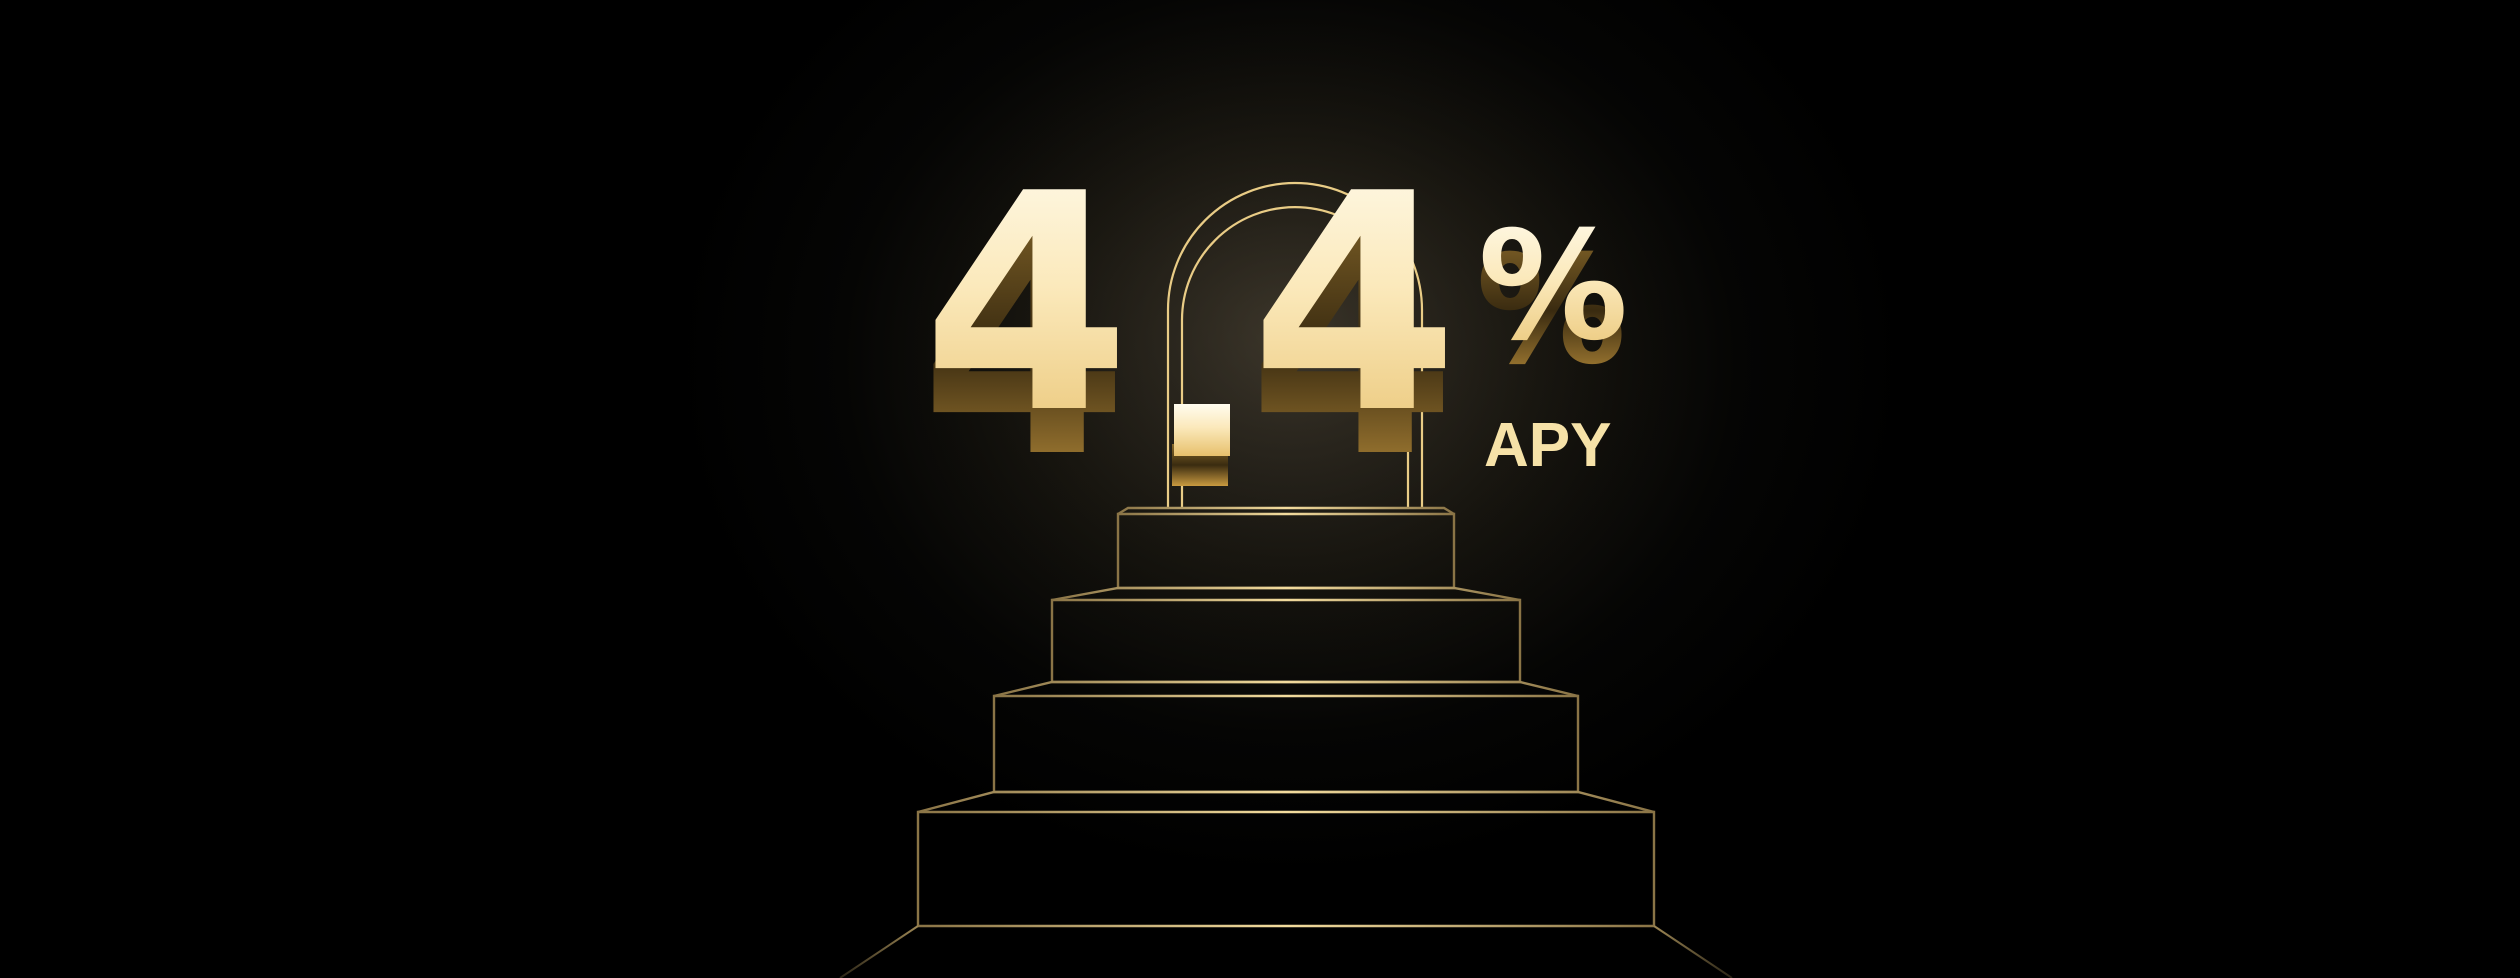 This screenshot has height=978, width=2520. I want to click on percent-sign-group: % %, so click(1552, 299).